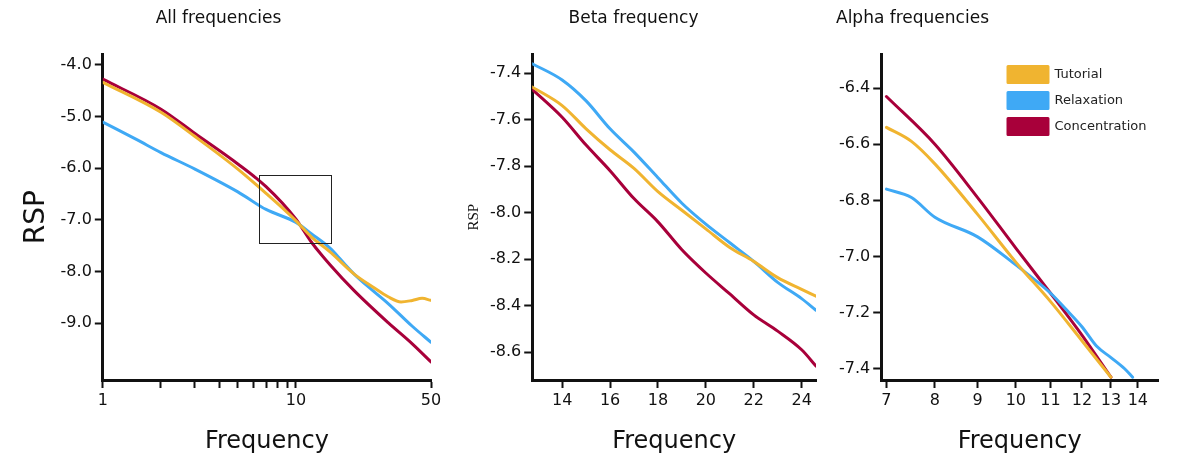 The width and height of the screenshot is (1188, 464). What do you see at coordinates (886, 399) in the screenshot?
I see `x-tick-label: 7` at bounding box center [886, 399].